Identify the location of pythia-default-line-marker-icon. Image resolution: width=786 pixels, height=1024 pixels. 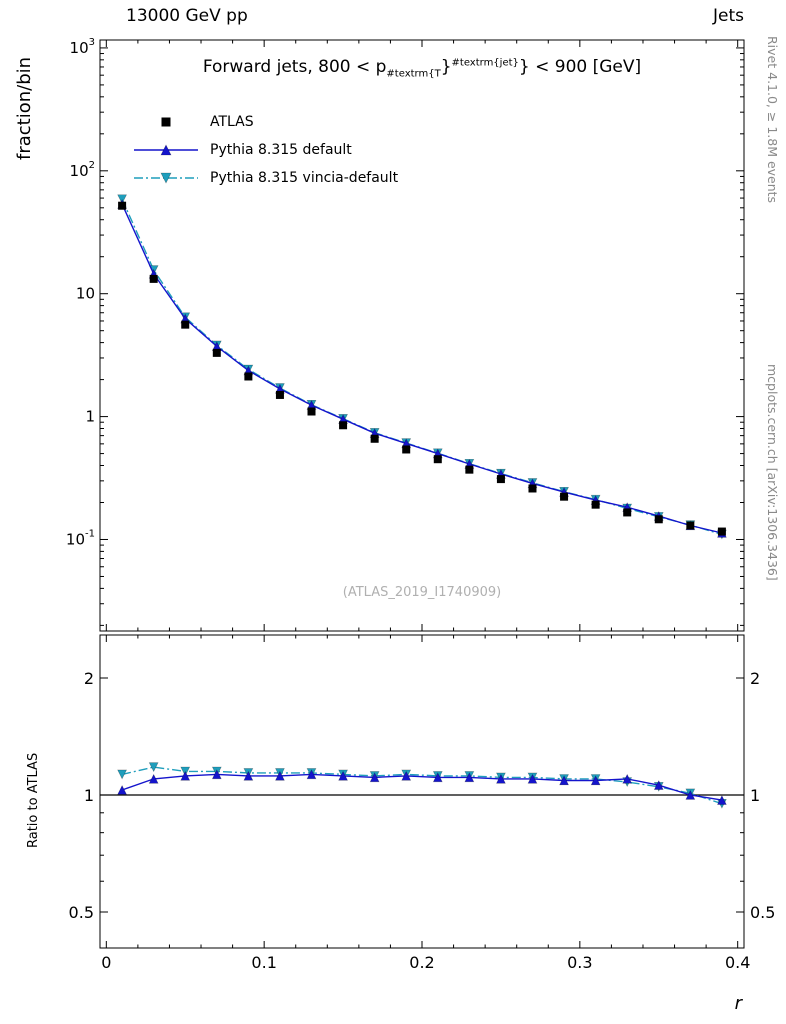
(166, 150).